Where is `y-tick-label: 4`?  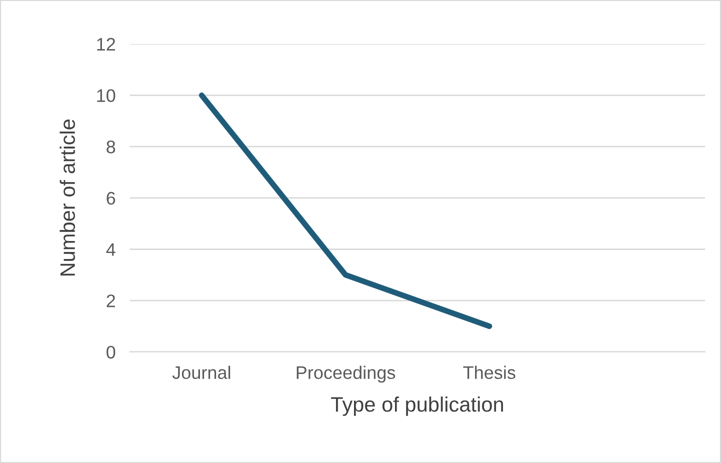 y-tick-label: 4 is located at coordinates (111, 249).